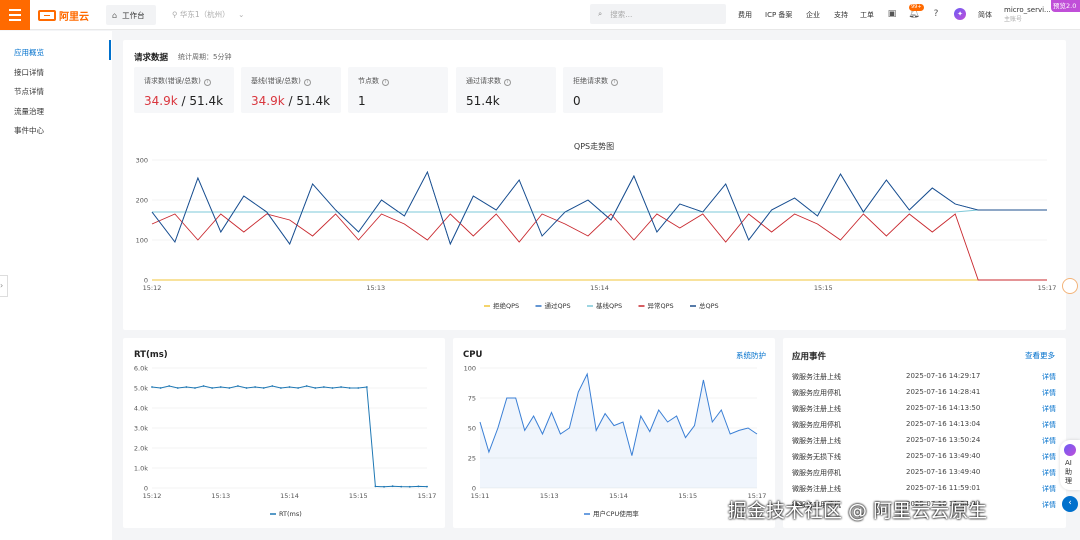  Describe the element at coordinates (1070, 504) in the screenshot. I see `collapse-arrow-button: ‹` at that location.